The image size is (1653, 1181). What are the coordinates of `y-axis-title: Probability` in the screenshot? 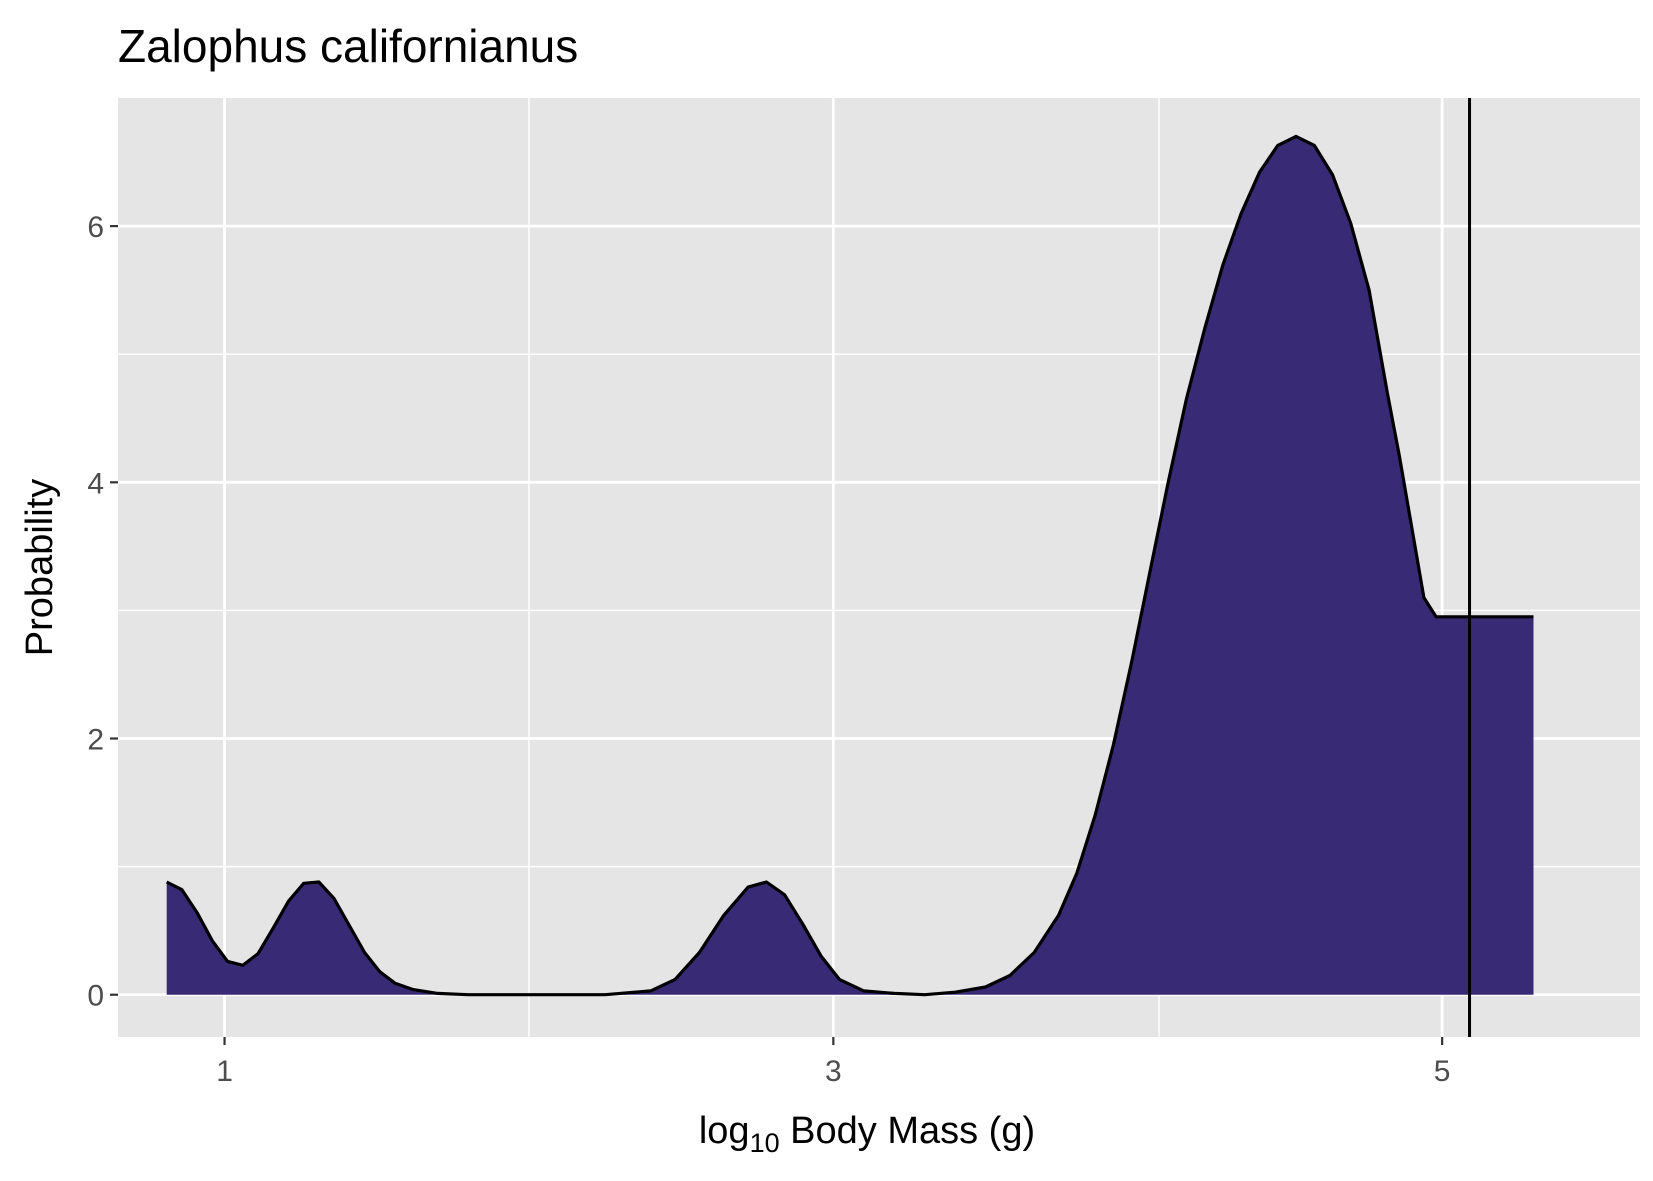 It's located at (40, 567).